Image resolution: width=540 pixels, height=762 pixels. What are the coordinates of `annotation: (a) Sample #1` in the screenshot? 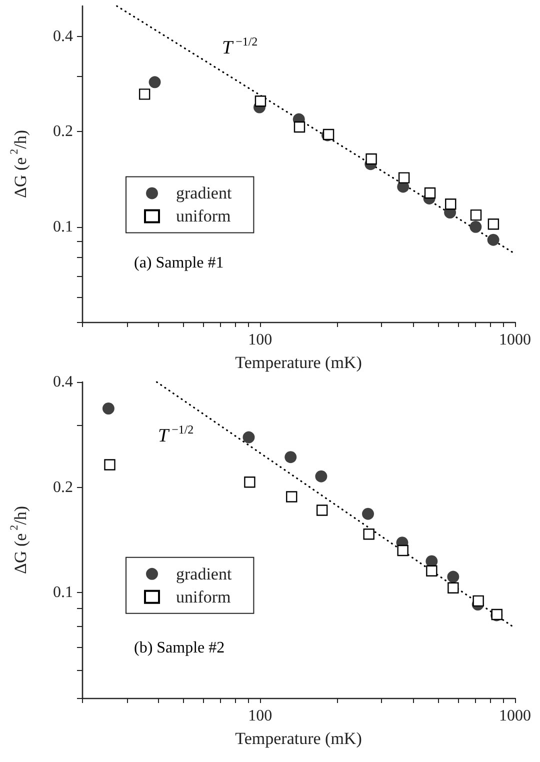 It's located at (179, 263).